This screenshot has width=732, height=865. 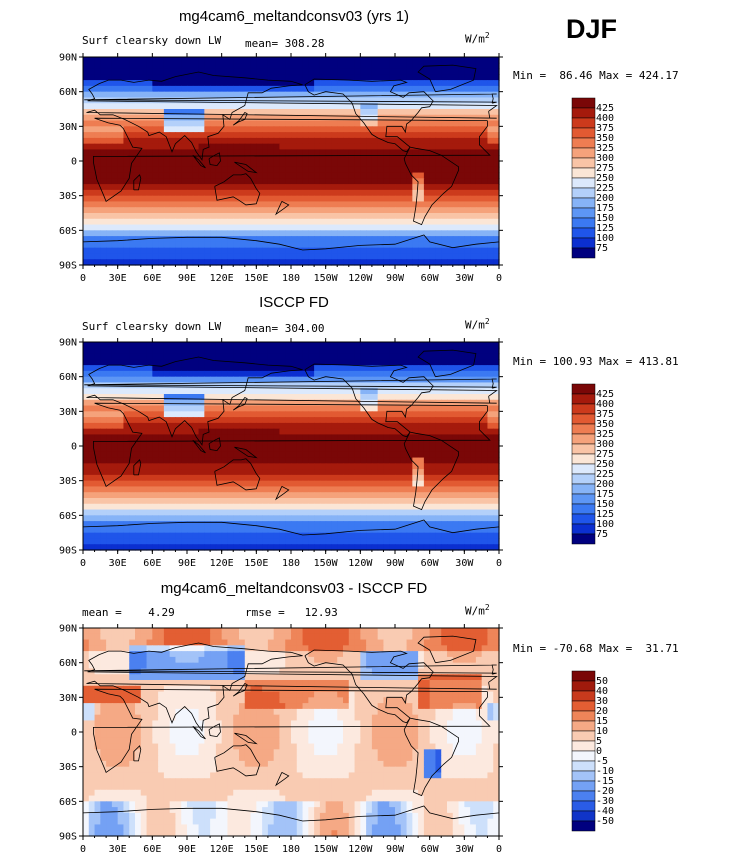 I want to click on x-tick-label: 120W, so click(x=360, y=563).